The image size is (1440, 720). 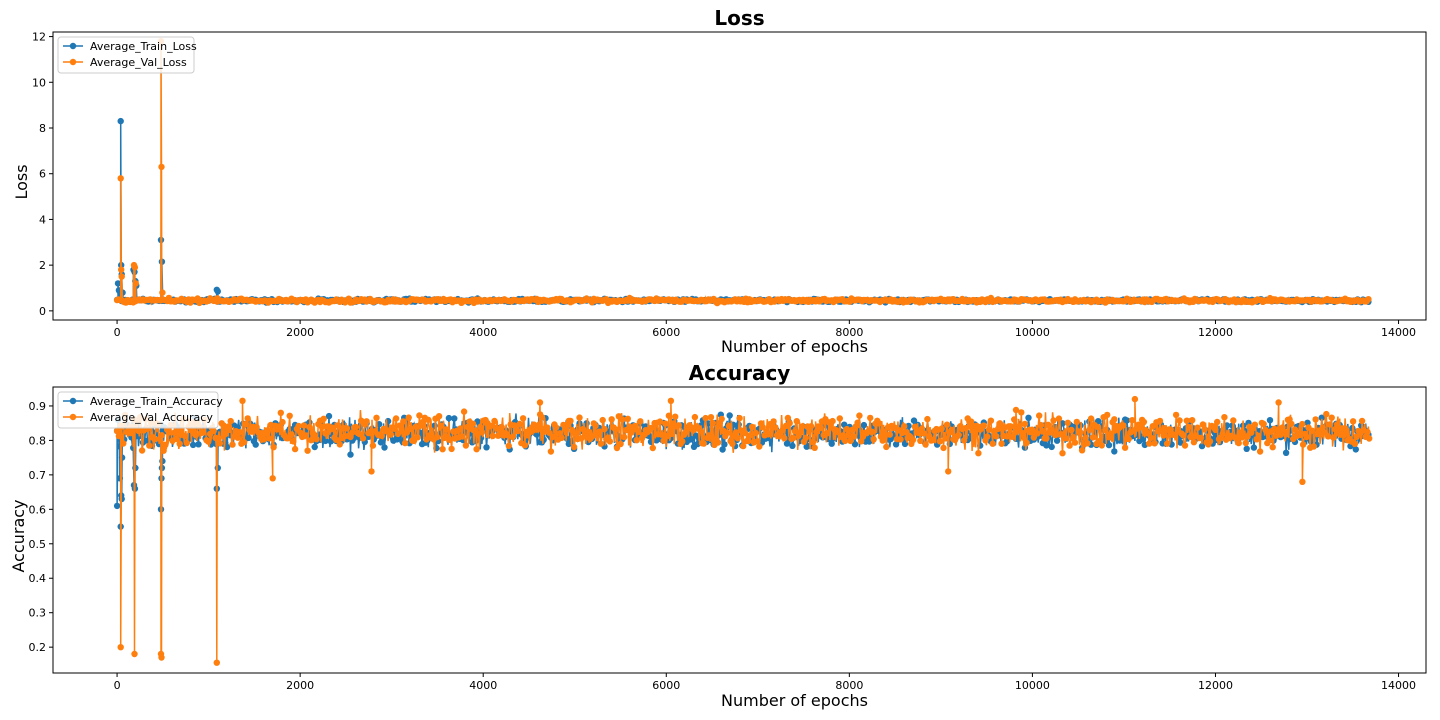 What do you see at coordinates (42, 219) in the screenshot?
I see `y-tick-label: 4` at bounding box center [42, 219].